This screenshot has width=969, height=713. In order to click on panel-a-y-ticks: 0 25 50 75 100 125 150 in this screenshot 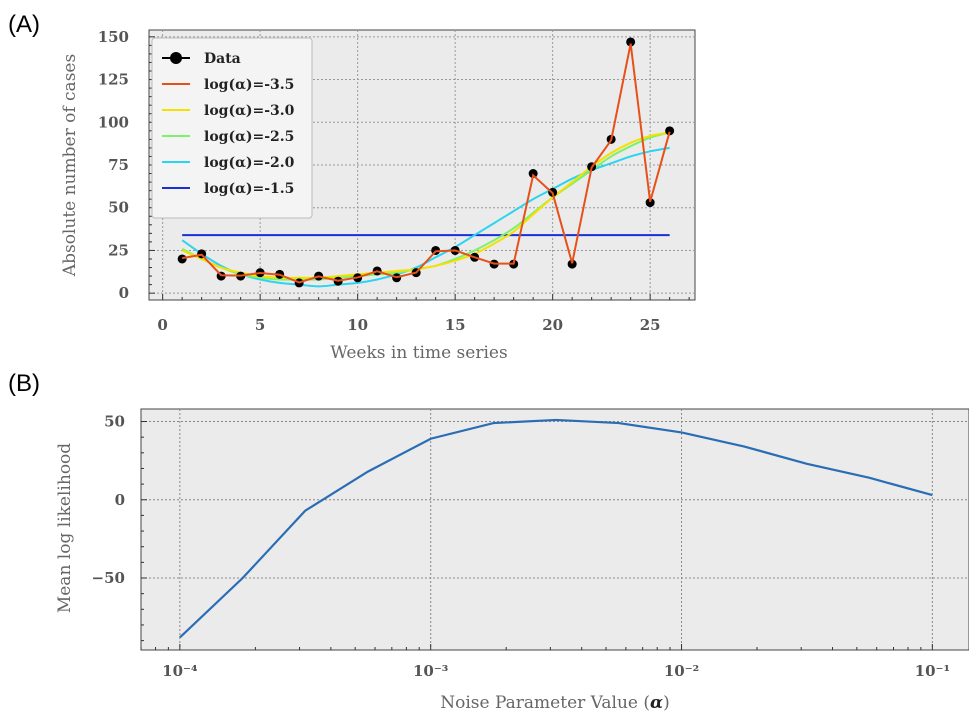, I will do `click(126, 165)`.